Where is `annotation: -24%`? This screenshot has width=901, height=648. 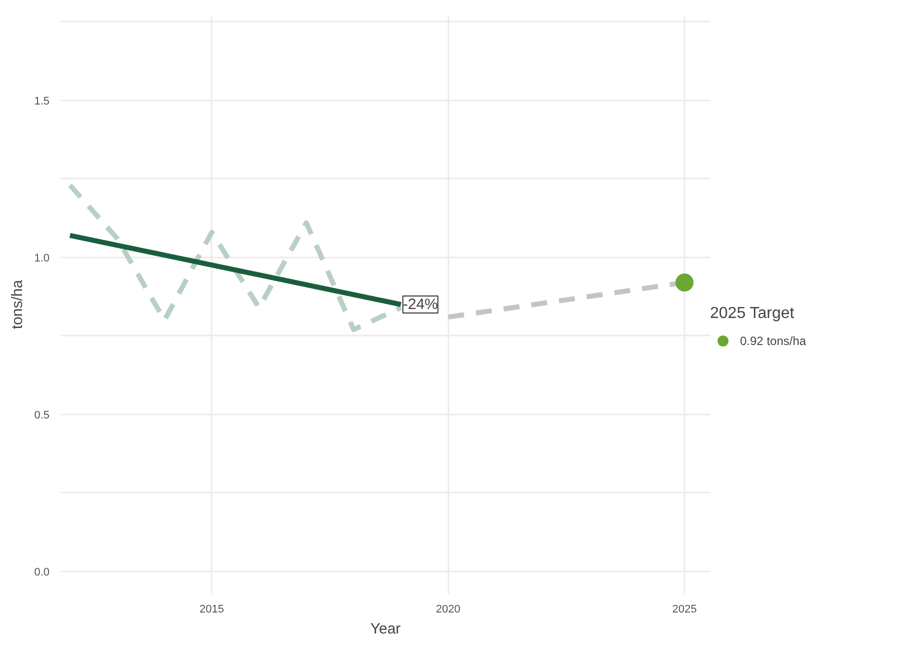
annotation: -24% is located at coordinates (420, 304).